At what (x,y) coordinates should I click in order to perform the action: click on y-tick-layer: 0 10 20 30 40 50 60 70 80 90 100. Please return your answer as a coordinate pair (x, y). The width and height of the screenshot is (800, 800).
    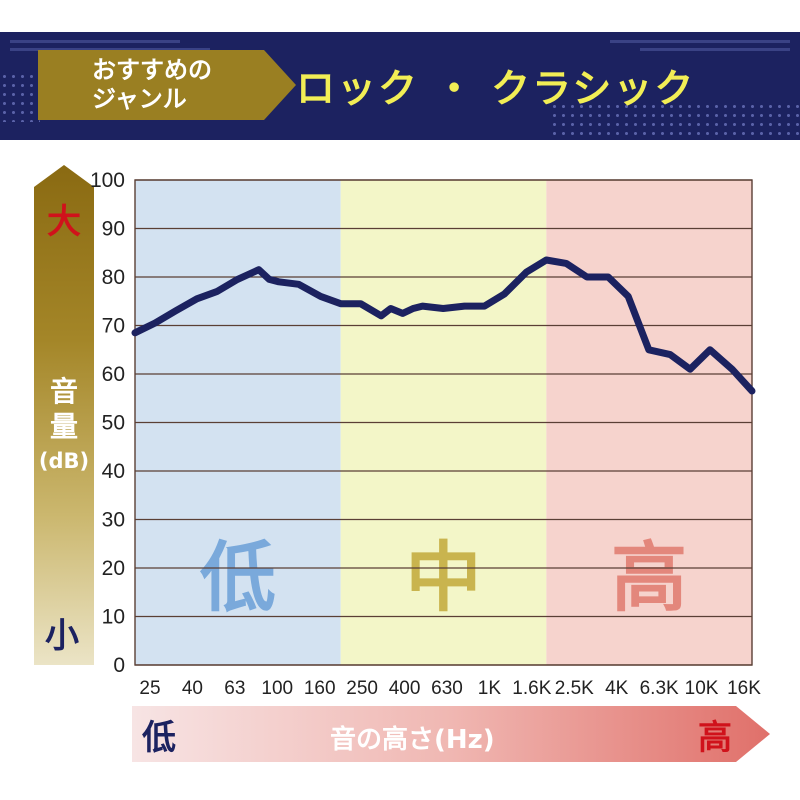
    Looking at the image, I should click on (107, 423).